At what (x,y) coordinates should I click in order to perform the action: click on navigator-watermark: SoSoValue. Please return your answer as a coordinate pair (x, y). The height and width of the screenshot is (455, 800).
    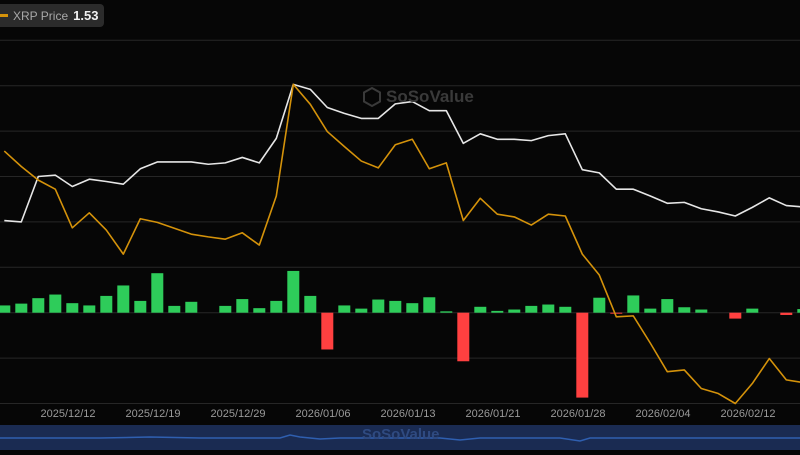
    Looking at the image, I should click on (401, 434).